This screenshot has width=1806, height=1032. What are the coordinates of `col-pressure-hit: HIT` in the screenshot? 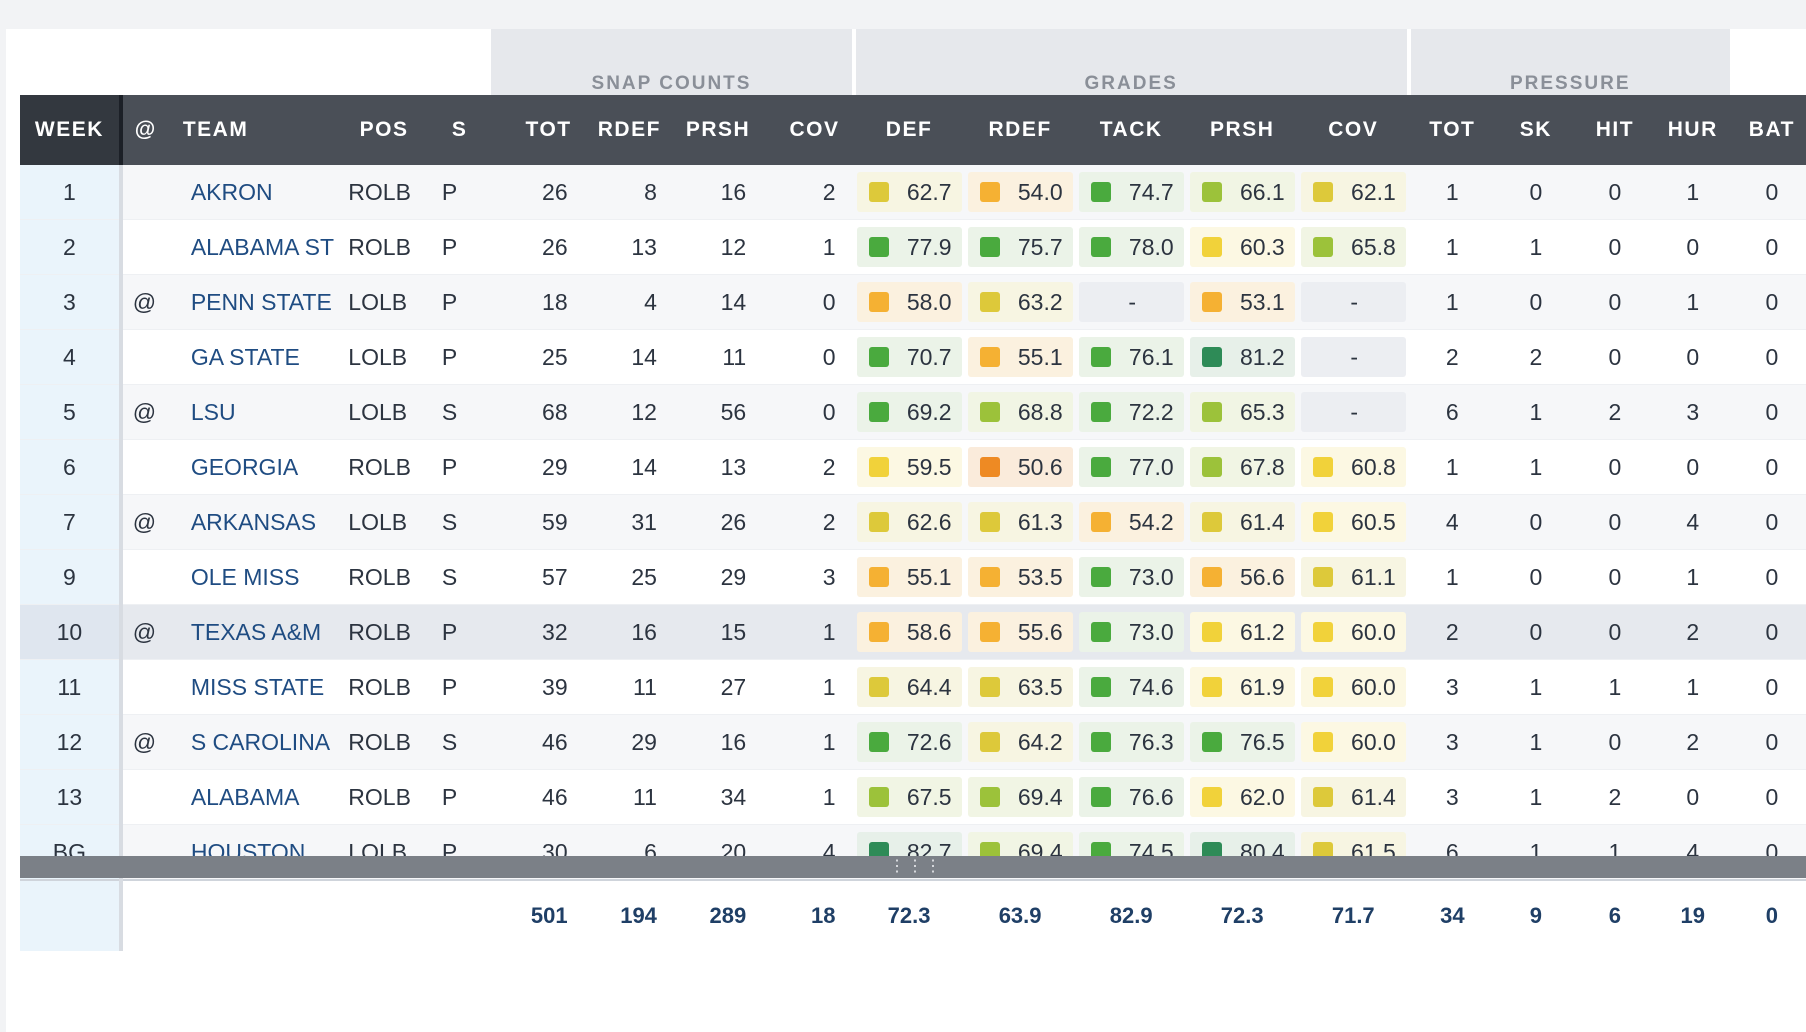 It's located at (1614, 130).